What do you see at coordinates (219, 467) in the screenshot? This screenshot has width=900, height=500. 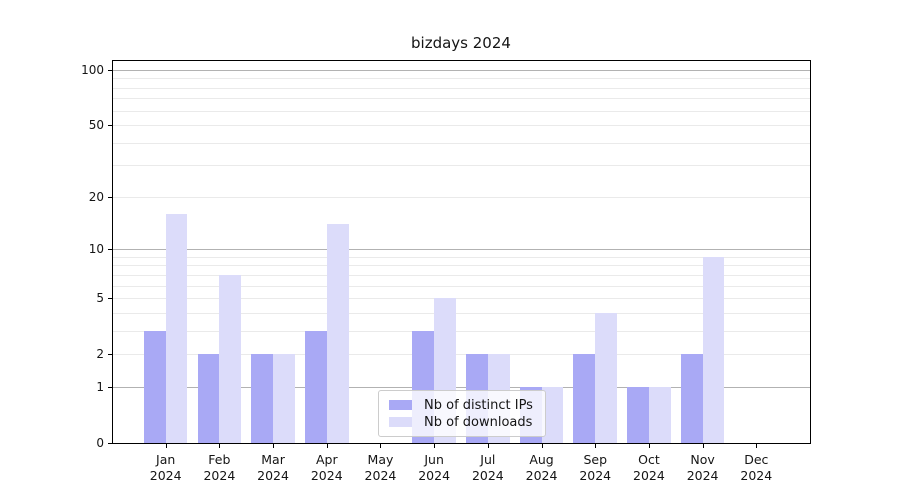 I see `x-tick-label: Feb 2024` at bounding box center [219, 467].